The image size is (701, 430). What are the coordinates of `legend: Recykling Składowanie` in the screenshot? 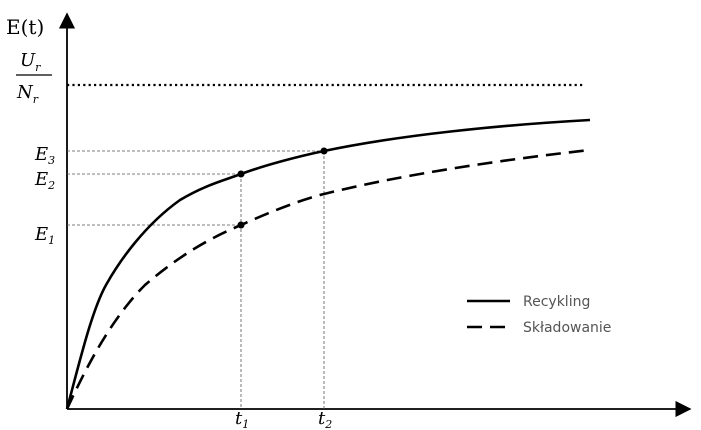 It's located at (539, 315).